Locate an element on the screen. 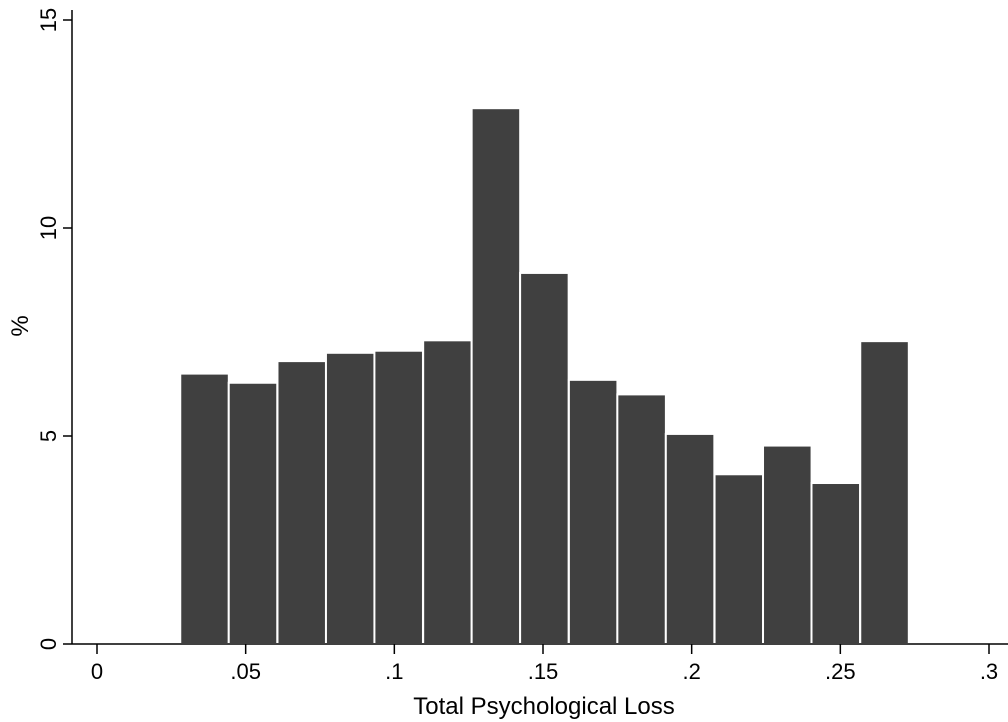 This screenshot has width=1008, height=722. x-tick-label: .05 is located at coordinates (245, 671).